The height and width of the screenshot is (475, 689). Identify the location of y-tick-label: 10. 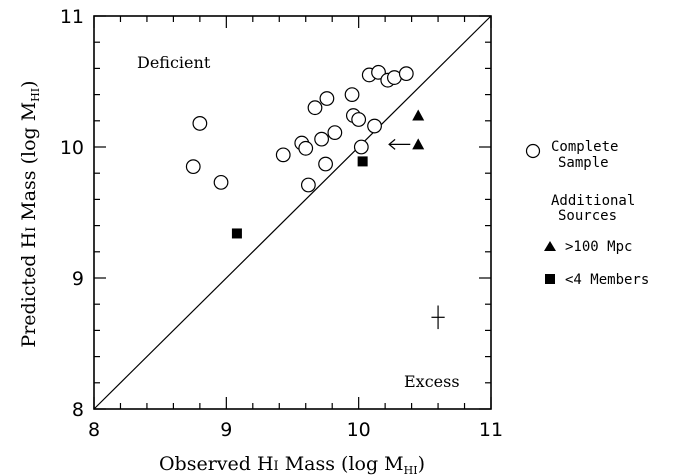
(72, 148).